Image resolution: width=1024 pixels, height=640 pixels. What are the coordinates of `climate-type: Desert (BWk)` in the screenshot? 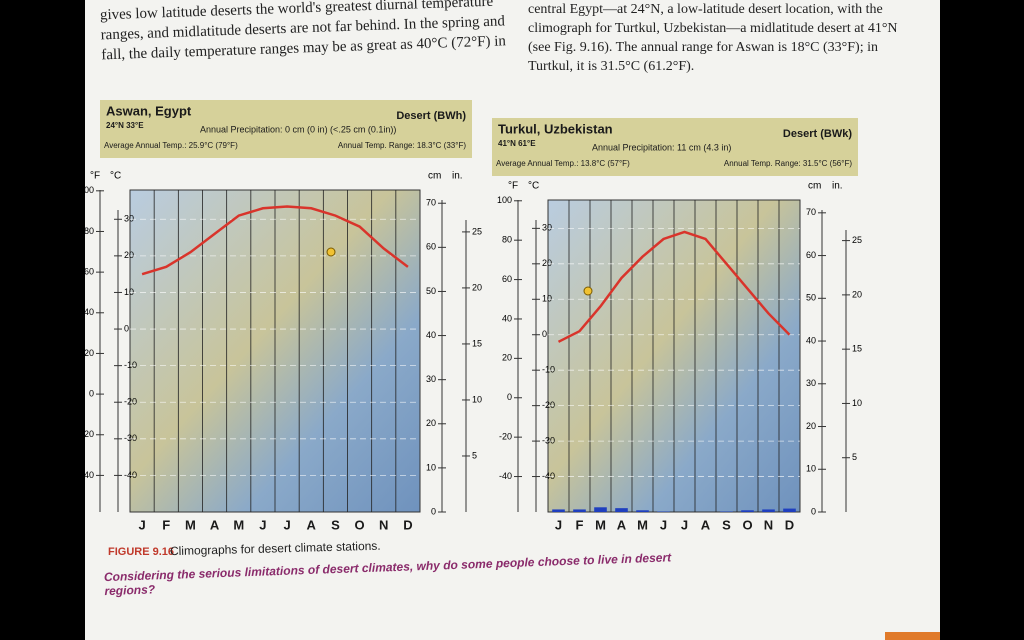 It's located at (817, 134).